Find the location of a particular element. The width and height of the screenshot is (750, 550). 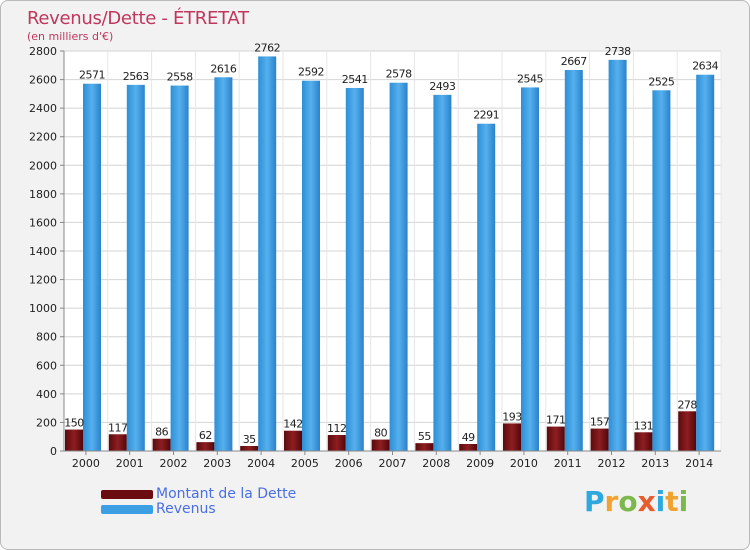

data-label-dette: 35 is located at coordinates (249, 439).